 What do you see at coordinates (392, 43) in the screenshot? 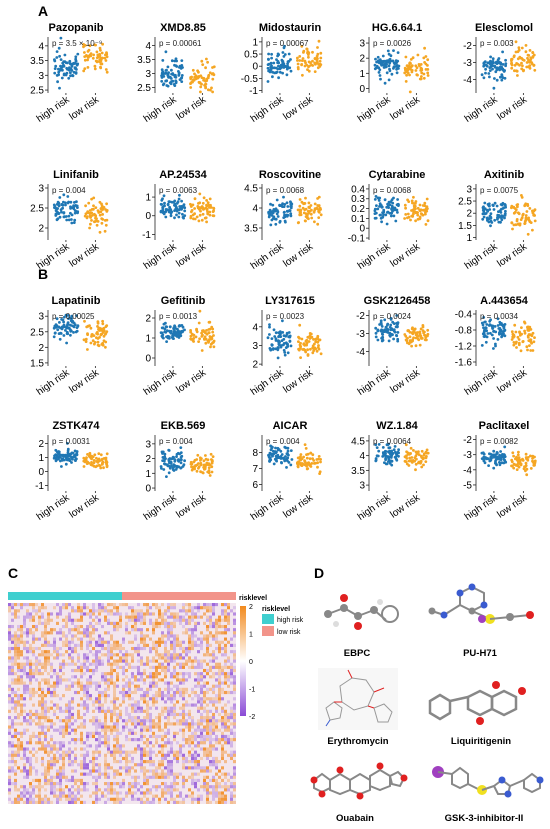
I see `p-value-label: p = 0.0026` at bounding box center [392, 43].